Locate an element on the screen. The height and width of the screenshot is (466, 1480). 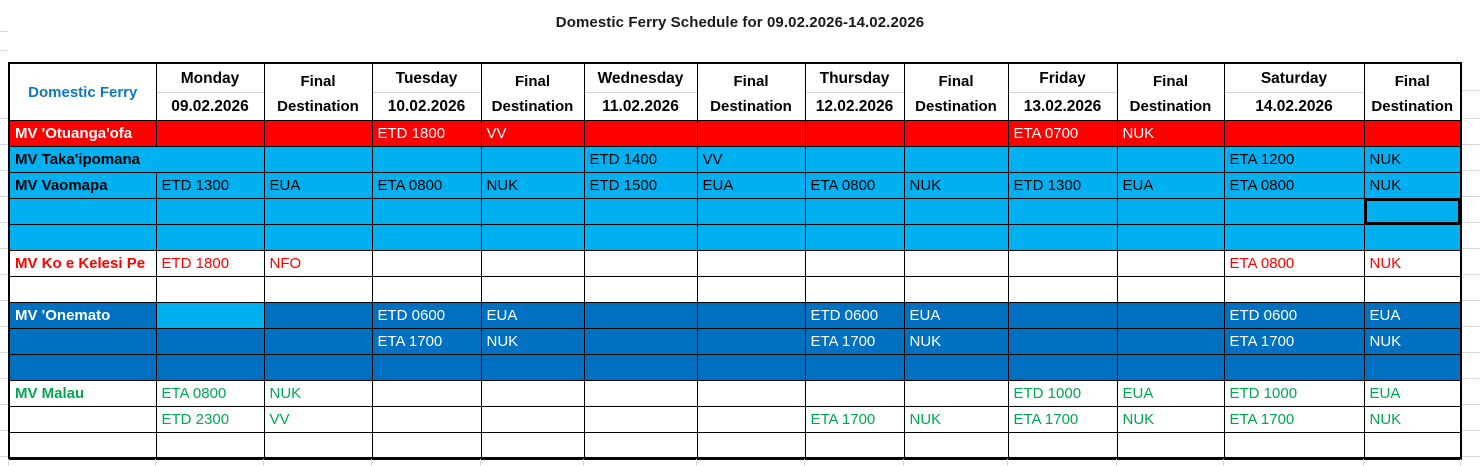
schedule-cell: ETA 1200 is located at coordinates (1294, 159).